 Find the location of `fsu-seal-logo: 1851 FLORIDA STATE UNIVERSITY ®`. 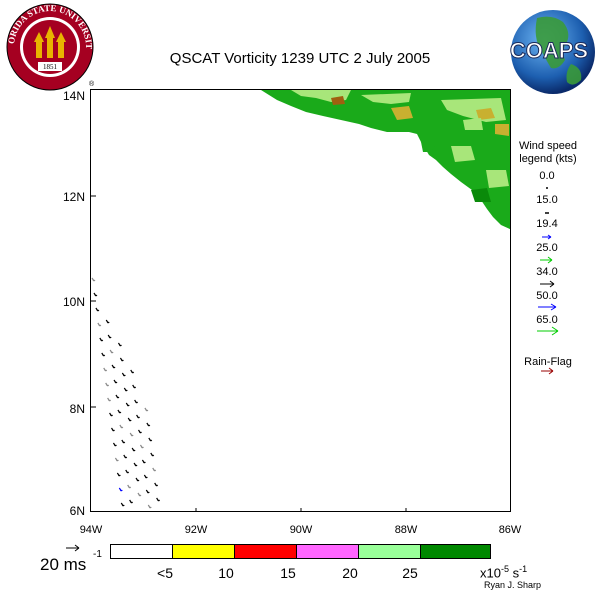

fsu-seal-logo: 1851 FLORIDA STATE UNIVERSITY ® is located at coordinates (48, 46).